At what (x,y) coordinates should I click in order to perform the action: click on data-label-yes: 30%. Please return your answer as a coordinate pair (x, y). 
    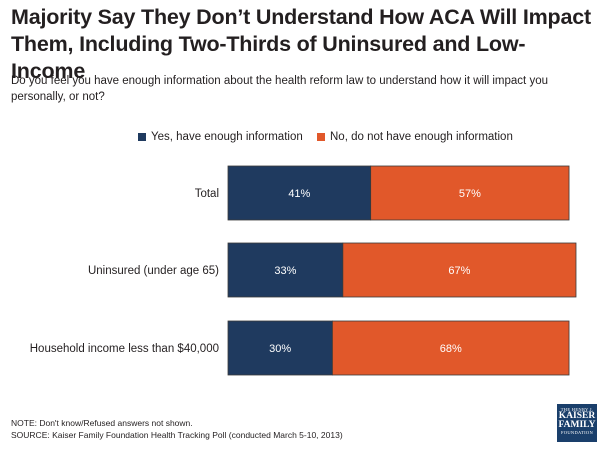
    Looking at the image, I should click on (280, 349).